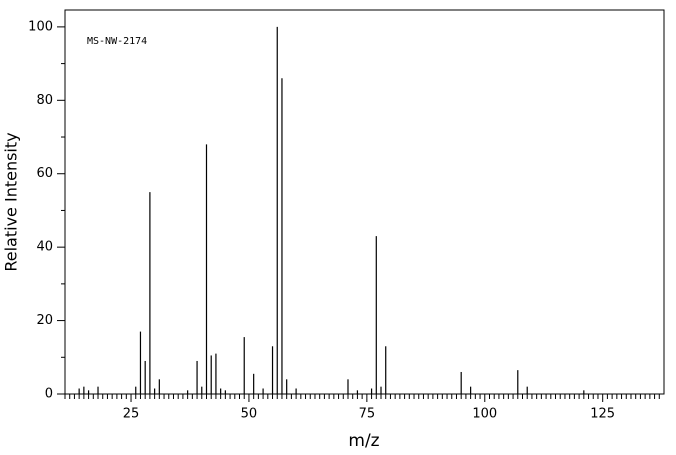  Describe the element at coordinates (249, 414) in the screenshot. I see `x-tick-label: 50` at that location.